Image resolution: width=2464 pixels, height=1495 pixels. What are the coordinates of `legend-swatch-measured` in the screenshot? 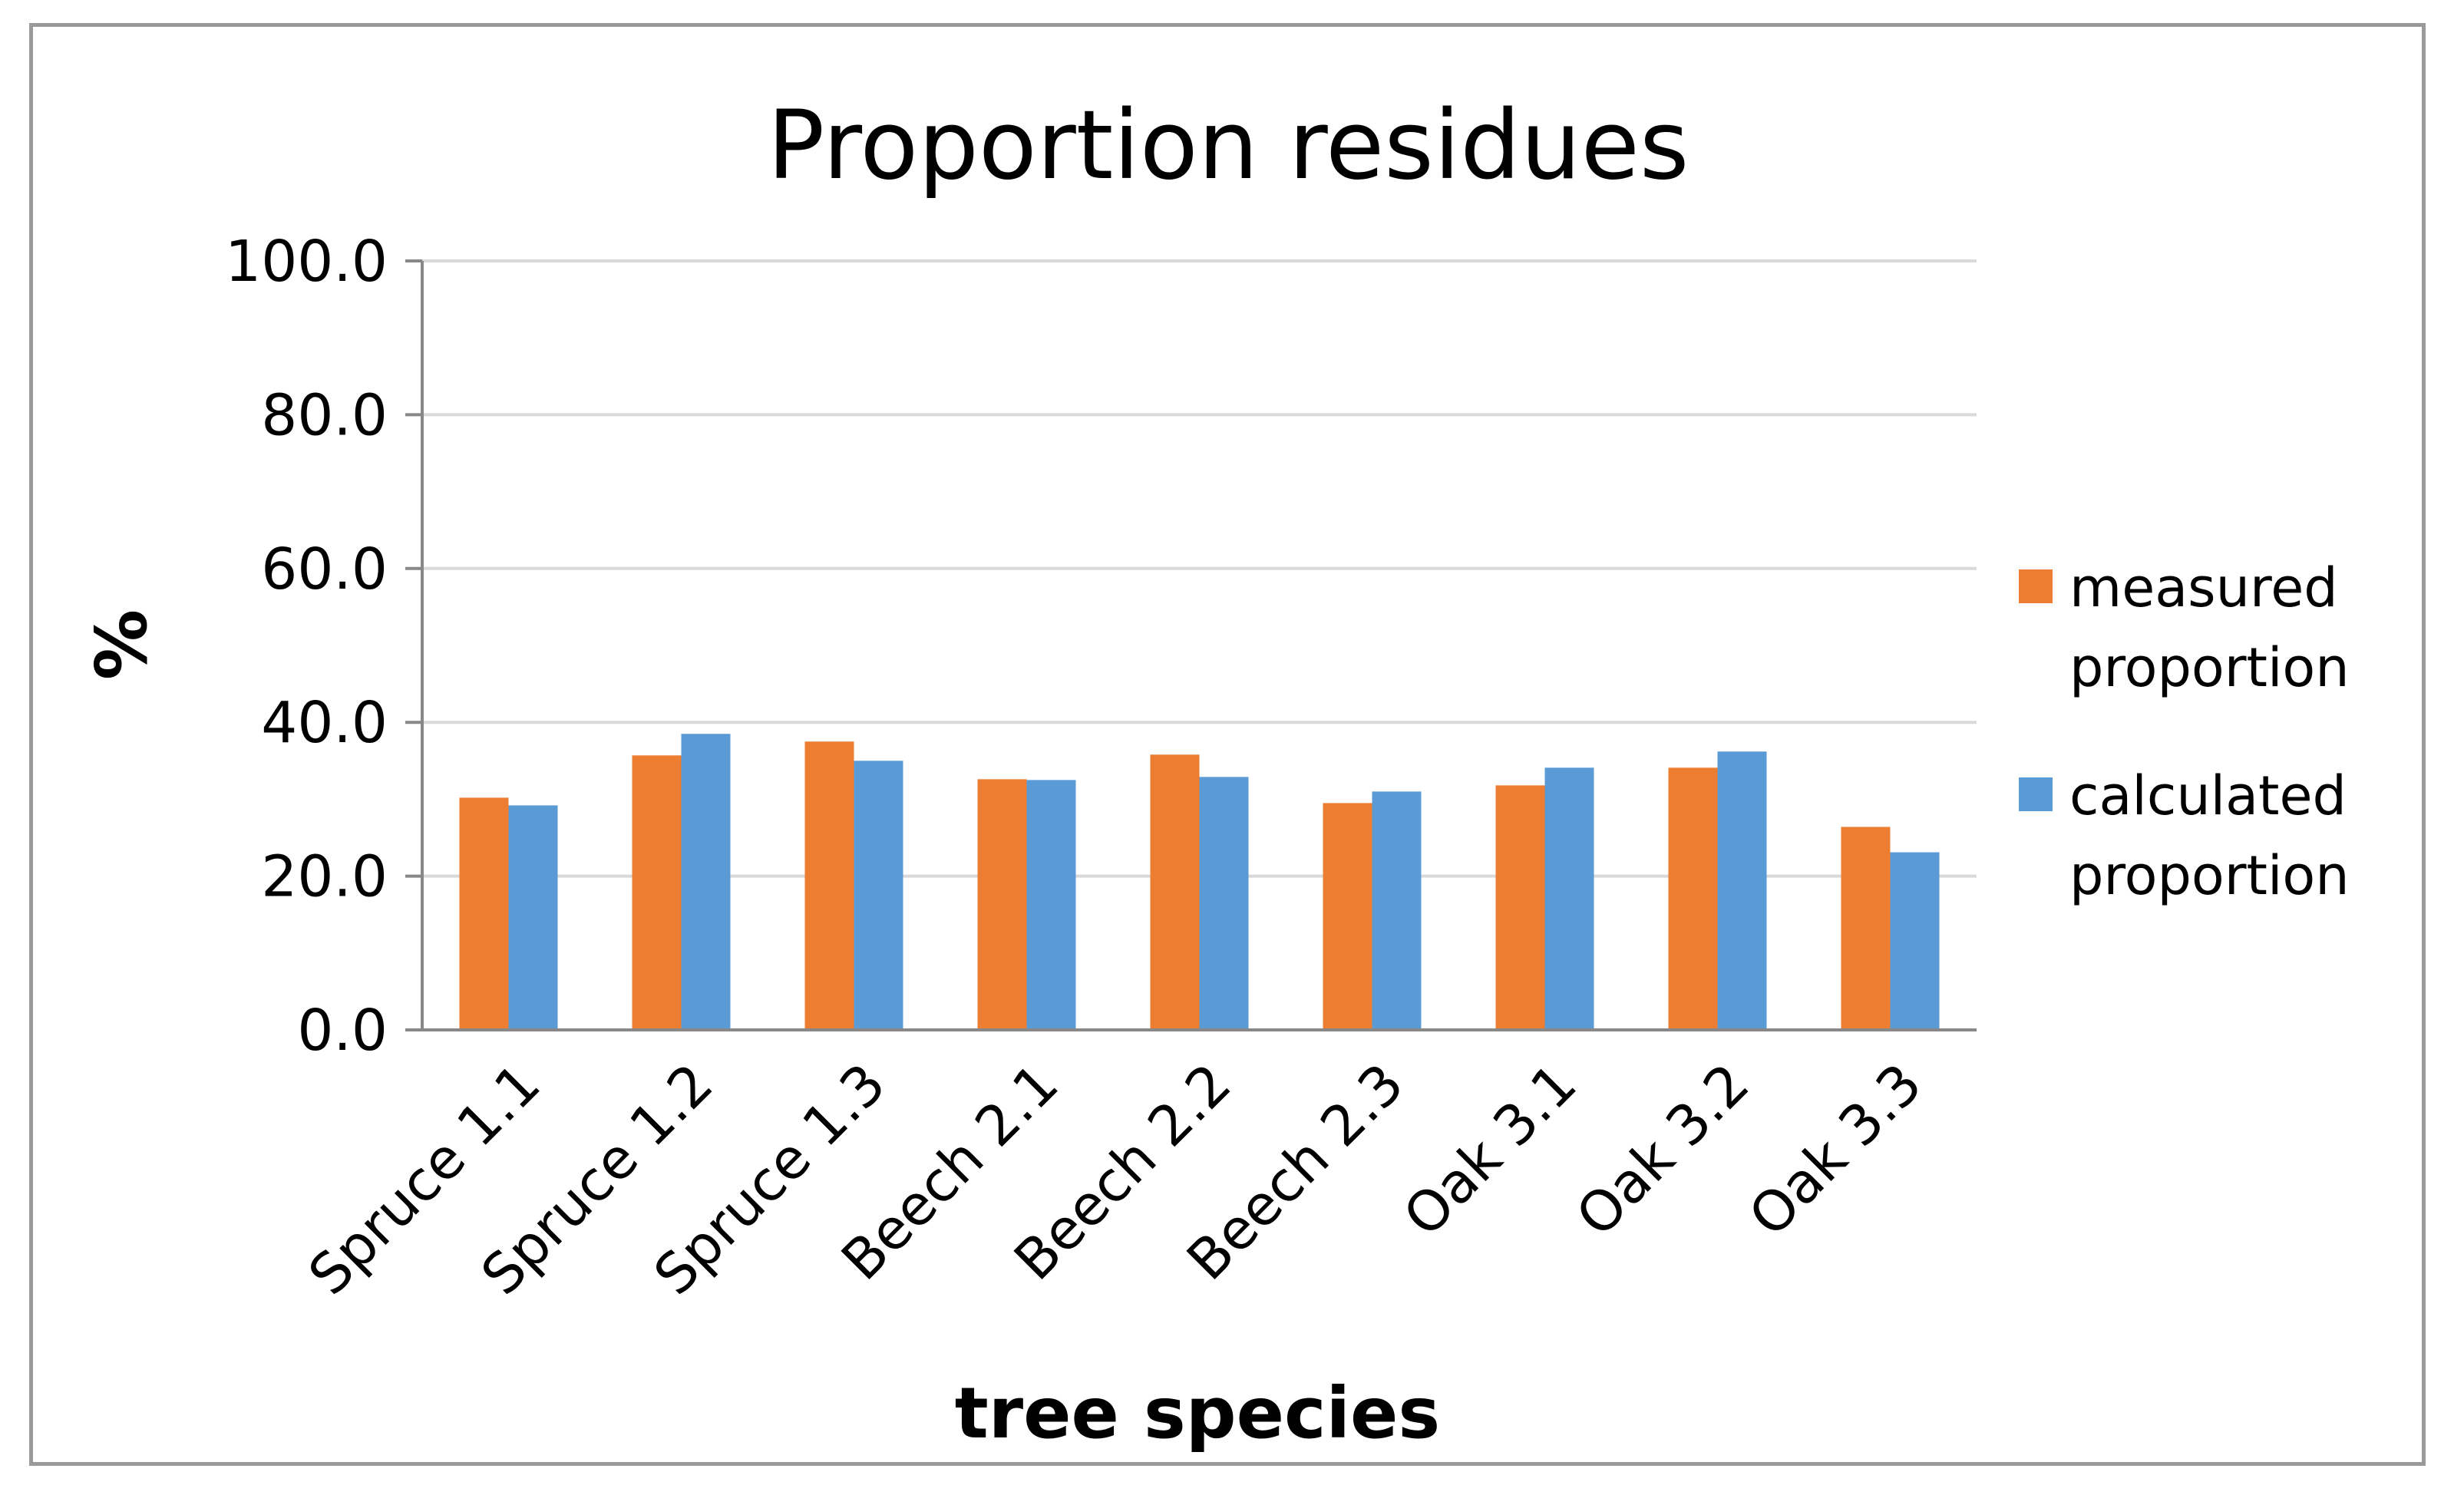 It's located at (2036, 586).